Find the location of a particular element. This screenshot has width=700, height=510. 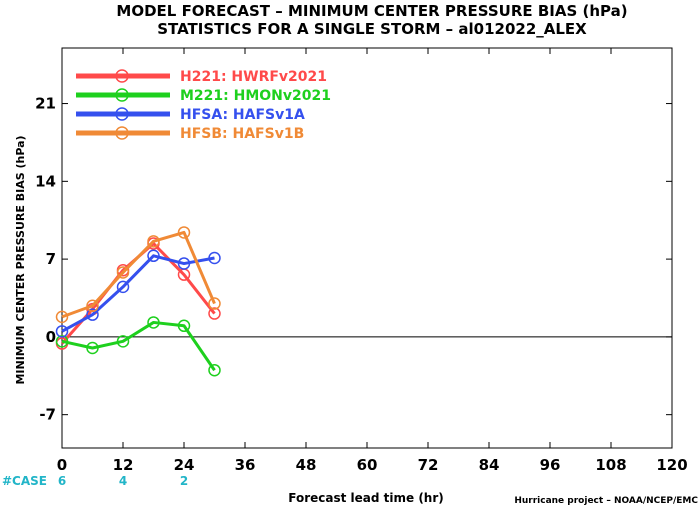

legend-label: HFSA: HAFSv1A is located at coordinates (242, 115).